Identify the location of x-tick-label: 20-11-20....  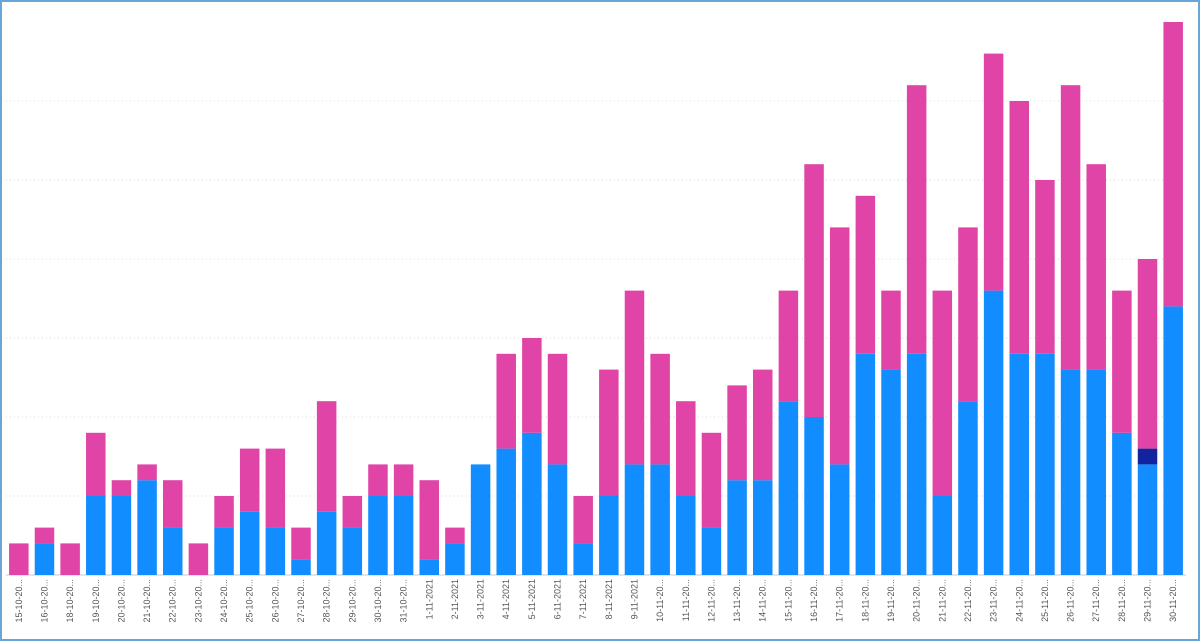
(917, 600).